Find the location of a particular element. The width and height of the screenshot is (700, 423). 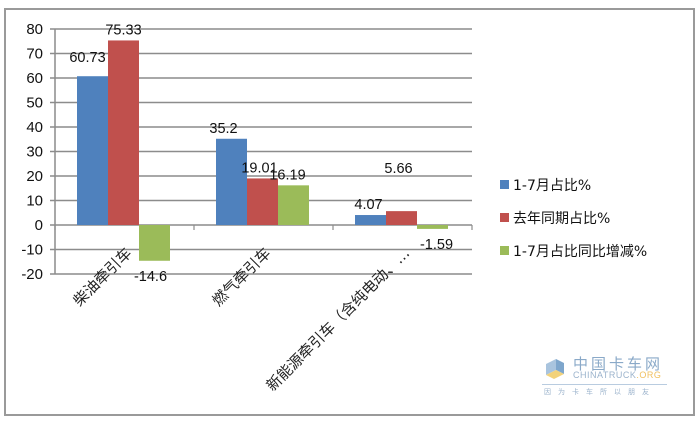

data-label: -1.59 is located at coordinates (436, 245).